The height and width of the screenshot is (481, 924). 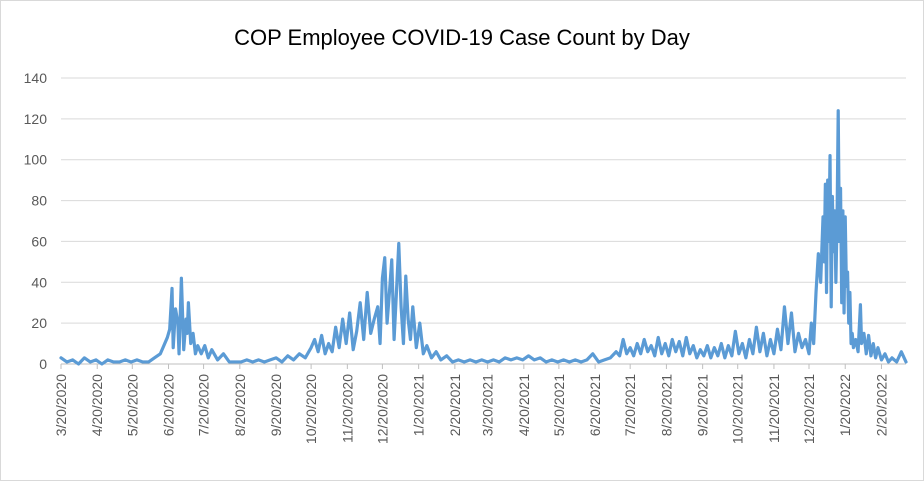 What do you see at coordinates (39, 201) in the screenshot?
I see `y-tick-label: 80` at bounding box center [39, 201].